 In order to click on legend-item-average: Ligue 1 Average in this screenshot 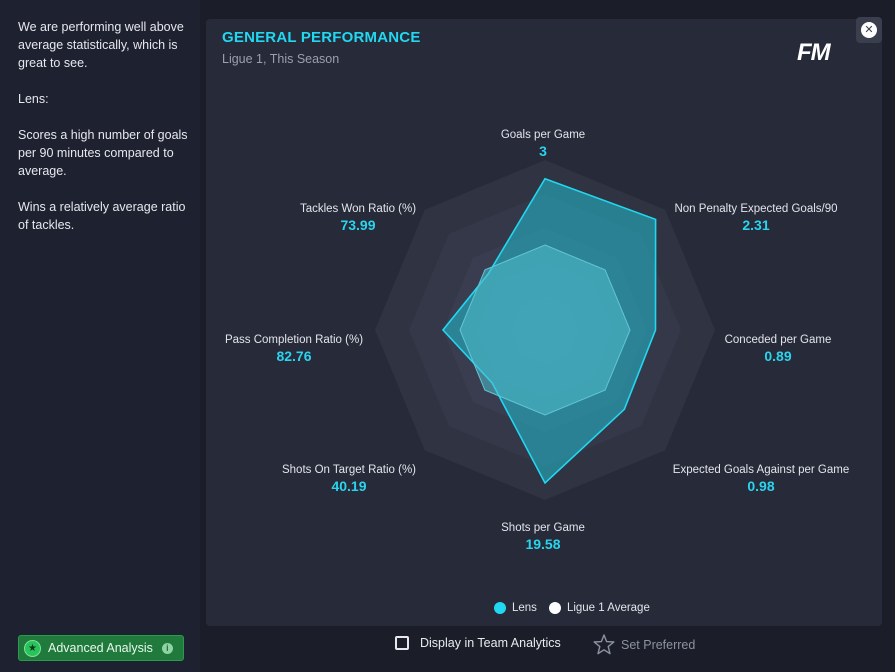, I will do `click(599, 608)`.